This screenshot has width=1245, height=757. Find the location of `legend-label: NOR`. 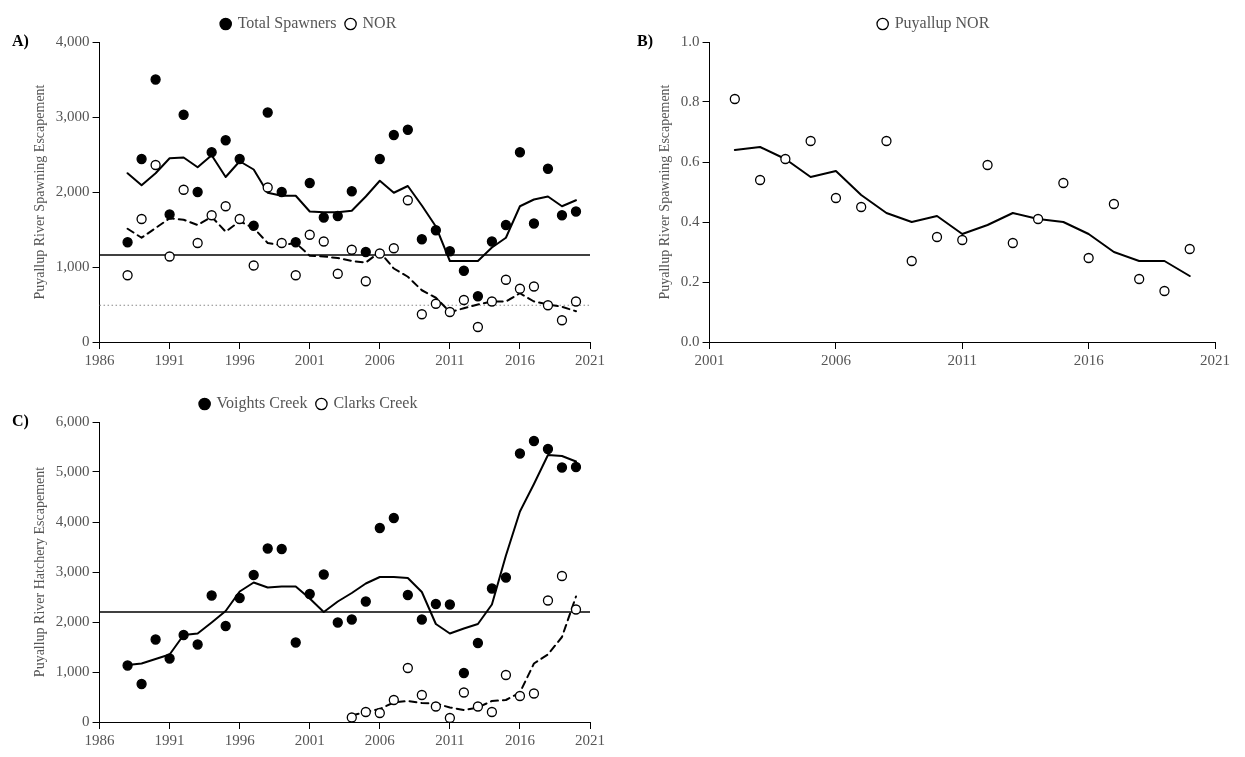

legend-label: NOR is located at coordinates (379, 23).